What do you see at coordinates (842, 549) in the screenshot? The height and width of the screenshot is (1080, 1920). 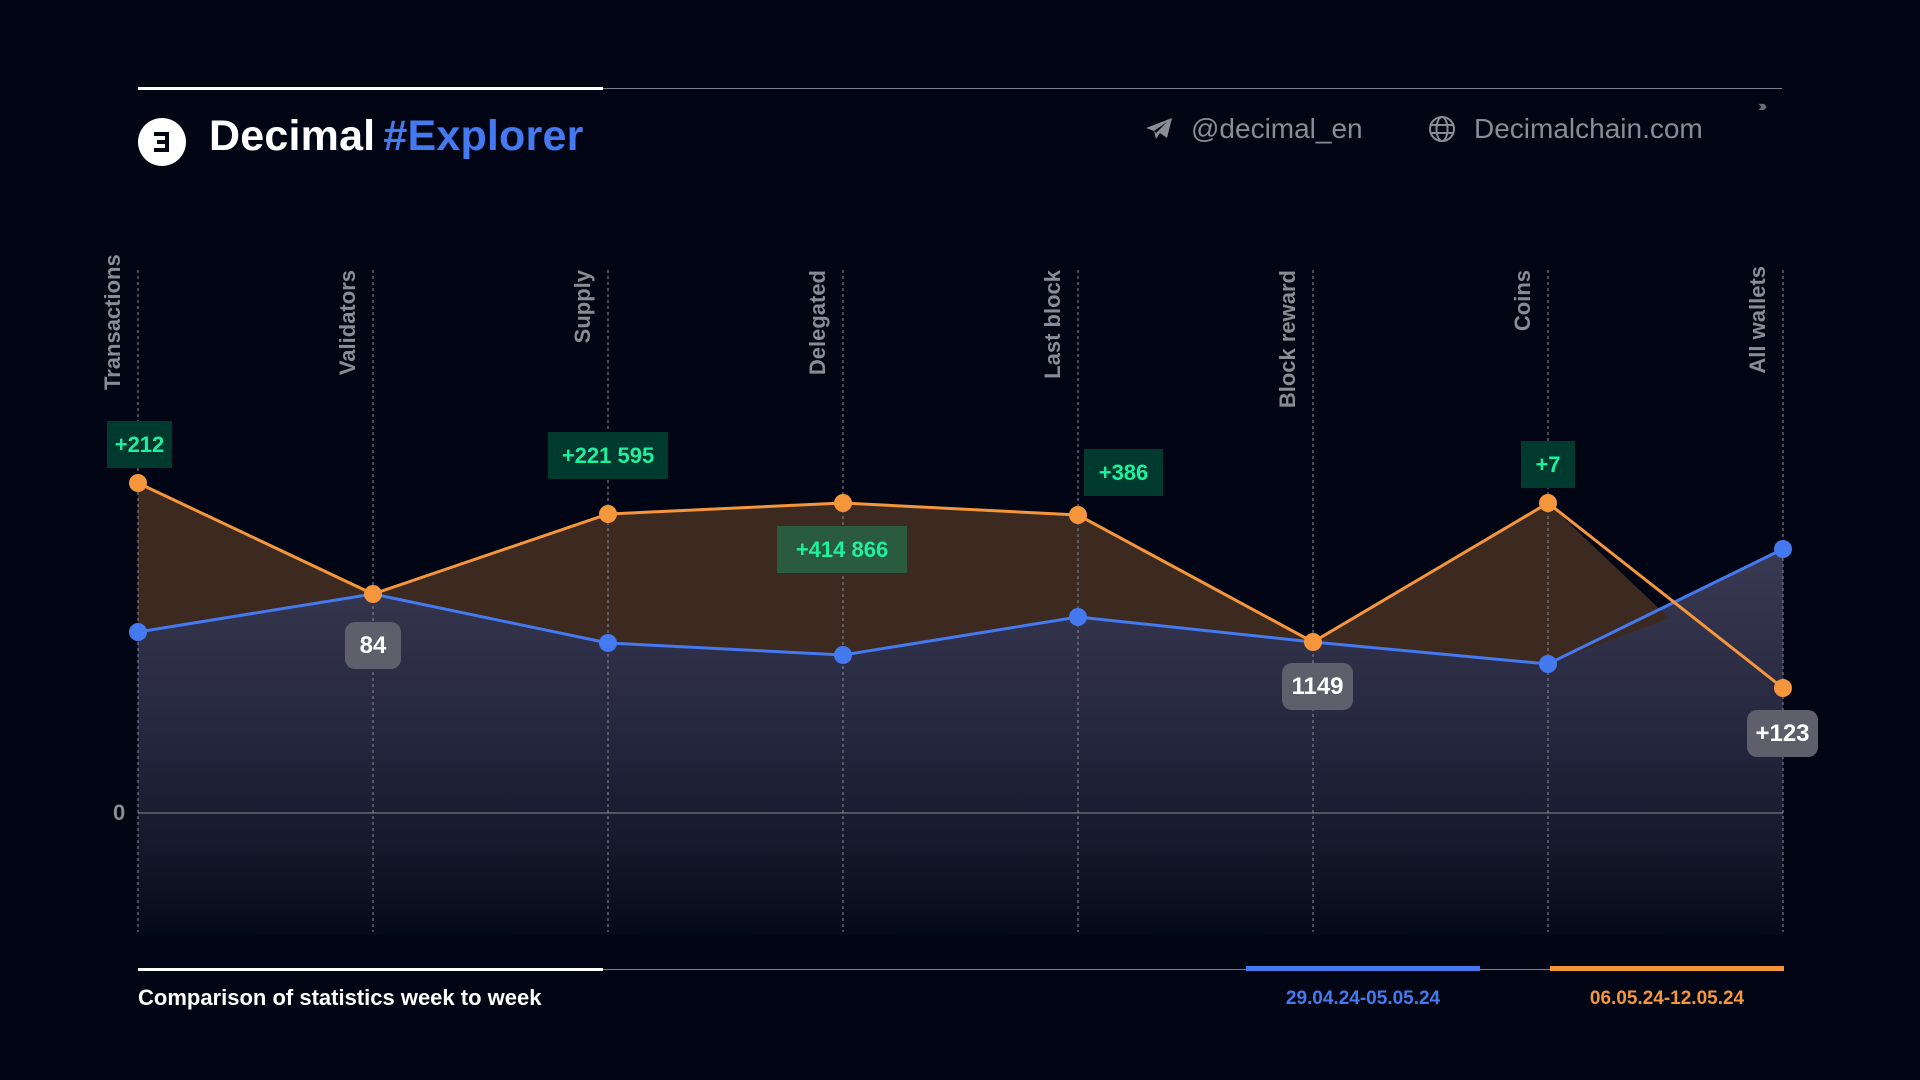 I see `annotation-delegated: +414 866` at bounding box center [842, 549].